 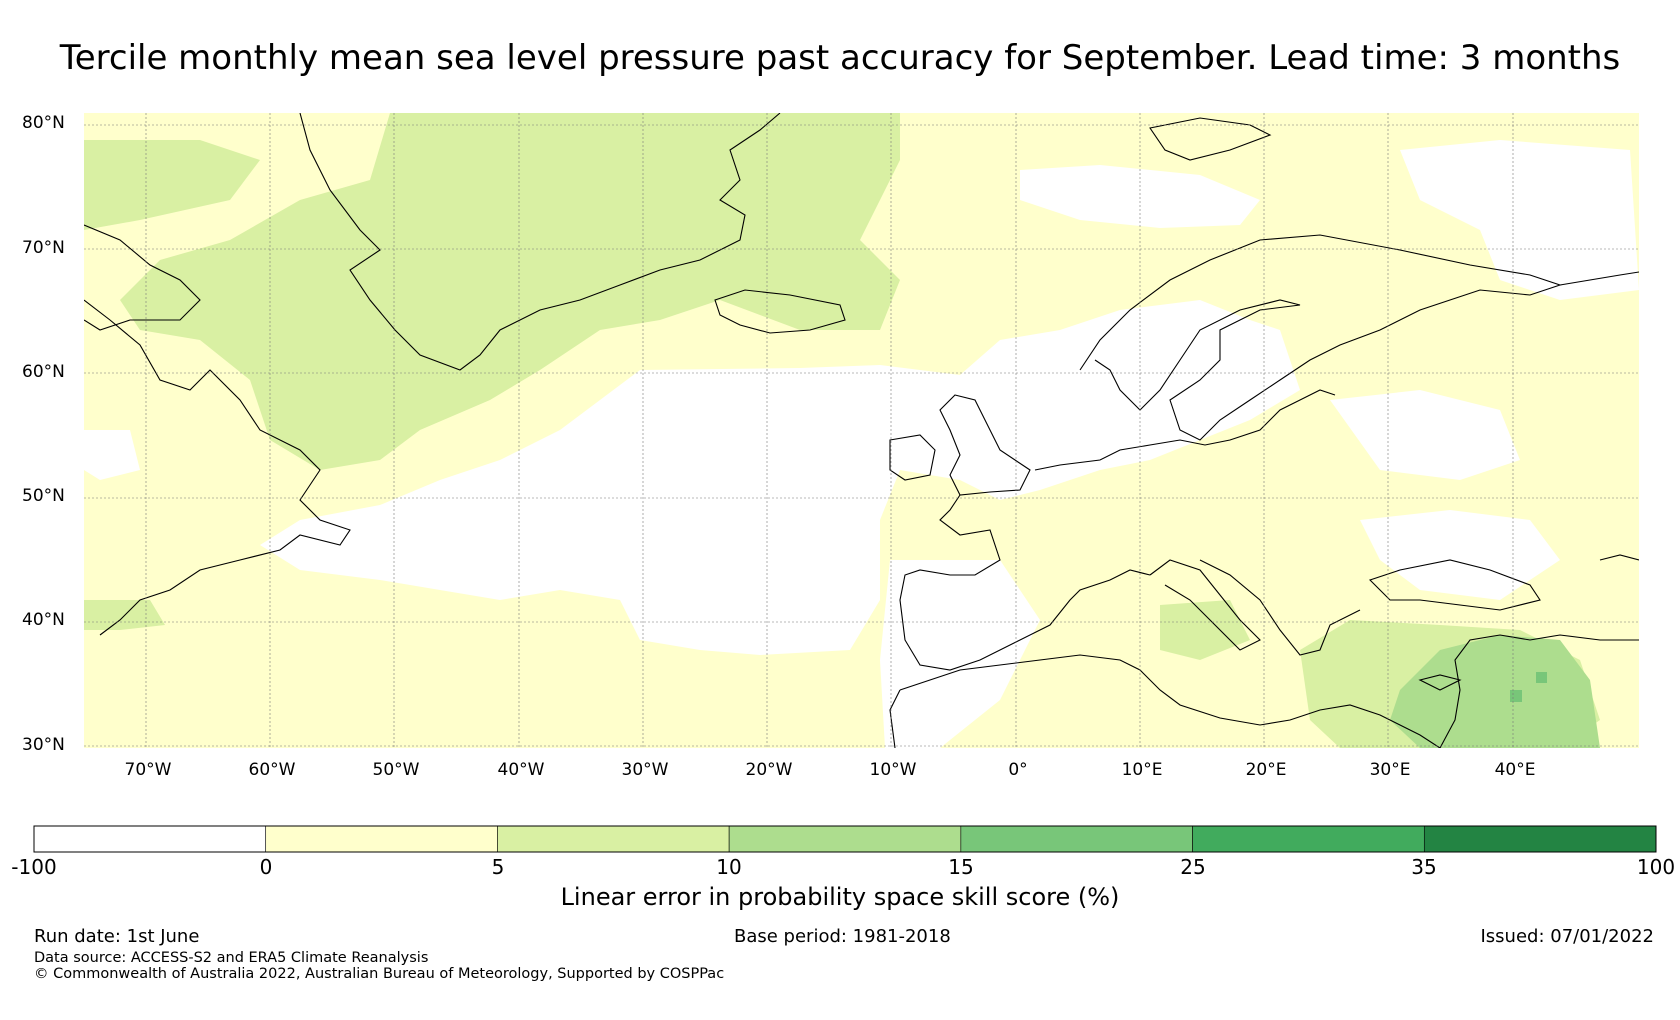 What do you see at coordinates (43, 248) in the screenshot?
I see `lat-label: 70°N` at bounding box center [43, 248].